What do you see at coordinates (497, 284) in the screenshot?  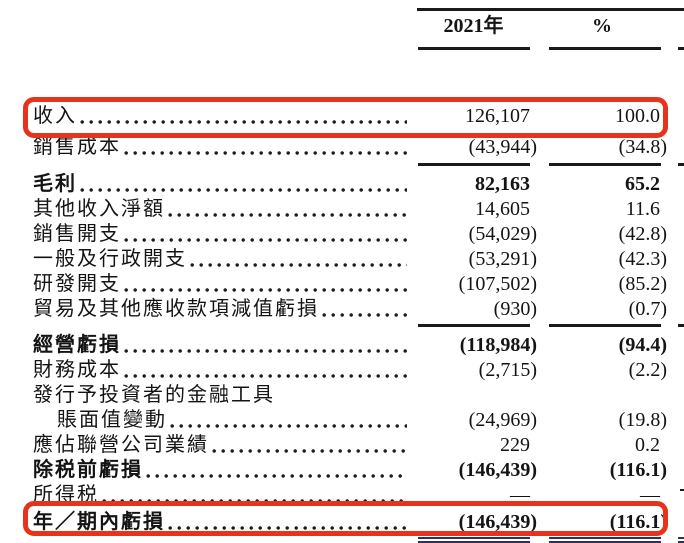 I see `value-2021: (107,502)` at bounding box center [497, 284].